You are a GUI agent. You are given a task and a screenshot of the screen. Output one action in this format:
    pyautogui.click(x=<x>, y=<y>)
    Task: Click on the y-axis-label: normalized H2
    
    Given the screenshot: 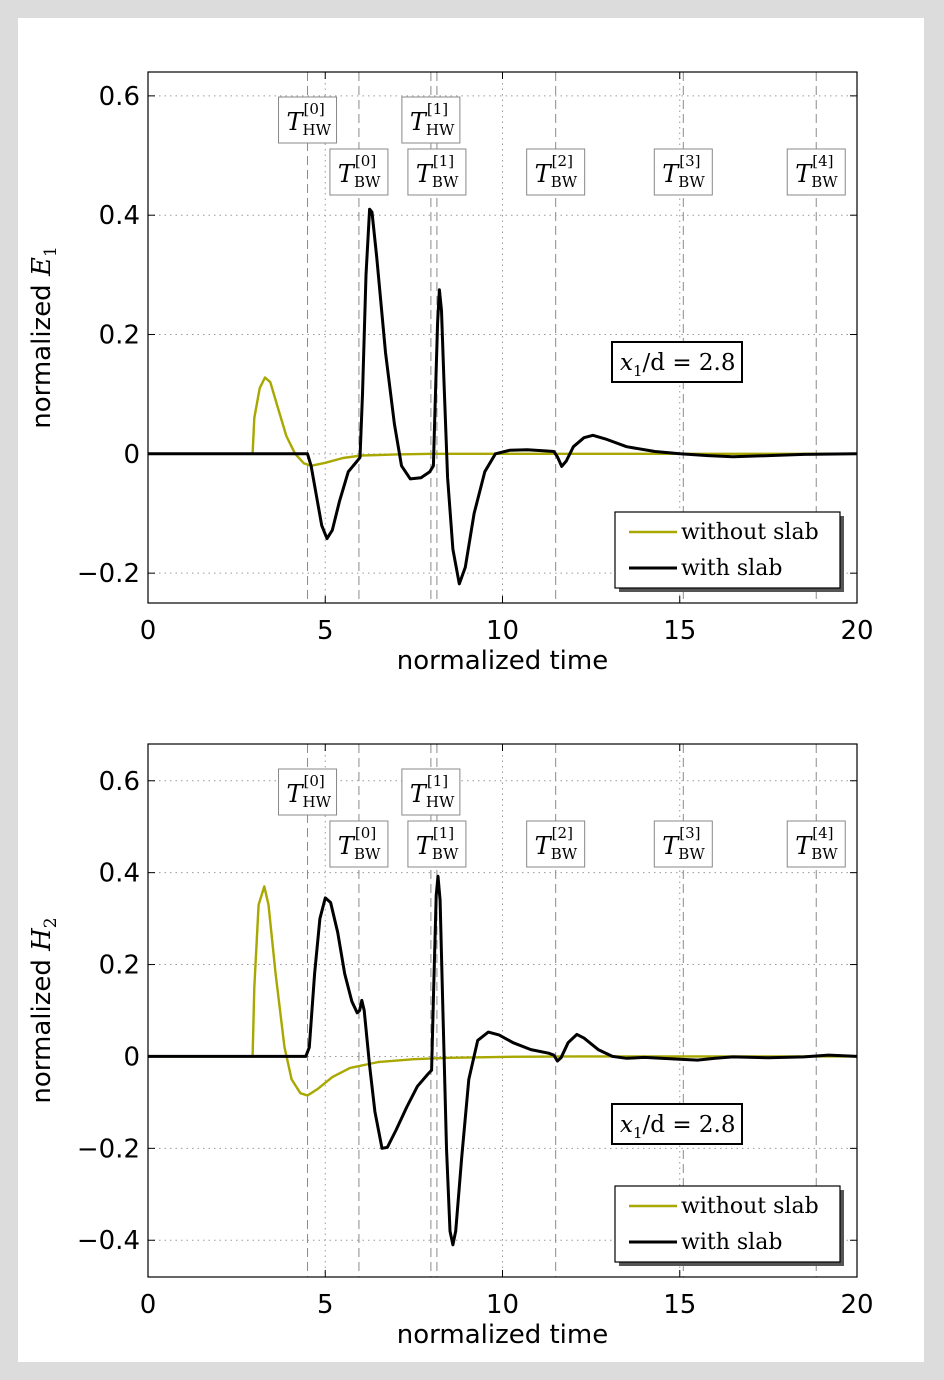 What is the action you would take?
    pyautogui.click(x=44, y=1010)
    